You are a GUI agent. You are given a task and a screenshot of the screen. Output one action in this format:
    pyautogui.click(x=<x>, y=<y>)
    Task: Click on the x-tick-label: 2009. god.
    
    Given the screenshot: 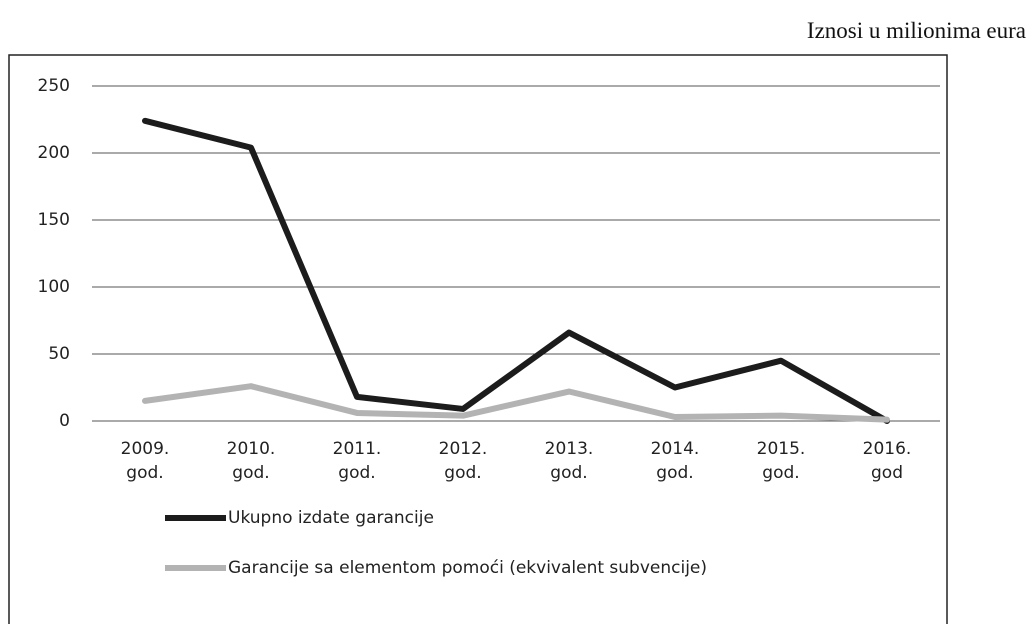 What is the action you would take?
    pyautogui.click(x=145, y=461)
    